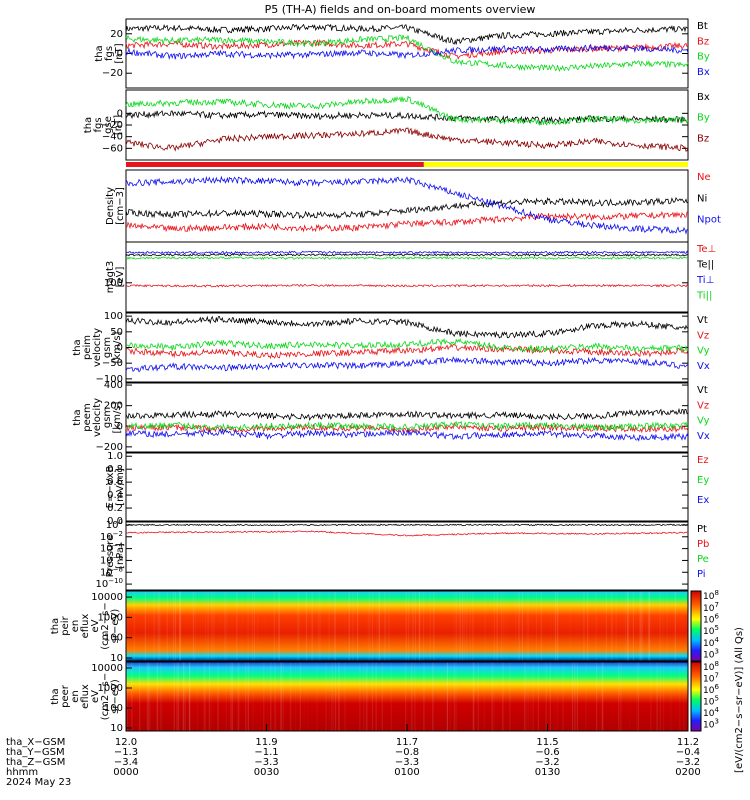 This screenshot has width=750, height=800. What do you see at coordinates (407, 285) in the screenshot?
I see `series-line-Te⊥` at bounding box center [407, 285].